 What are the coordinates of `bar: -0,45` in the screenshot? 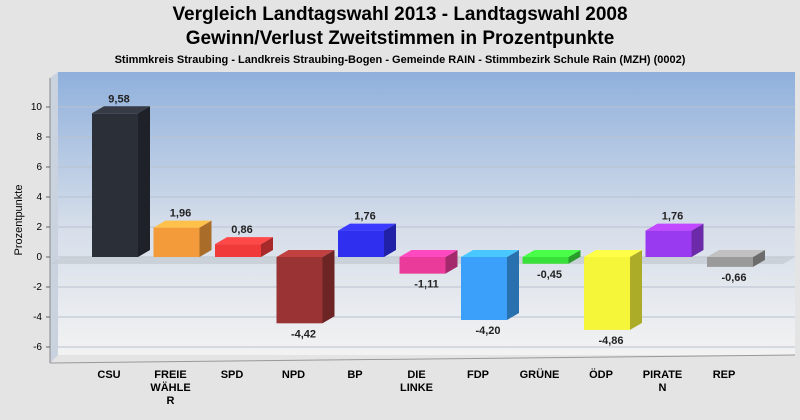 It's located at (551, 265).